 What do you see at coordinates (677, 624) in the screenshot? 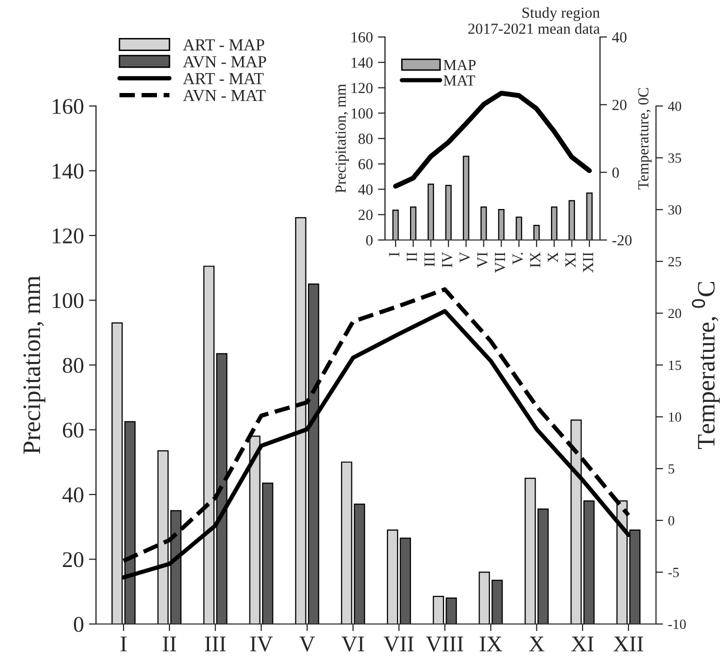
I see `y2-tick-label: -10` at bounding box center [677, 624].